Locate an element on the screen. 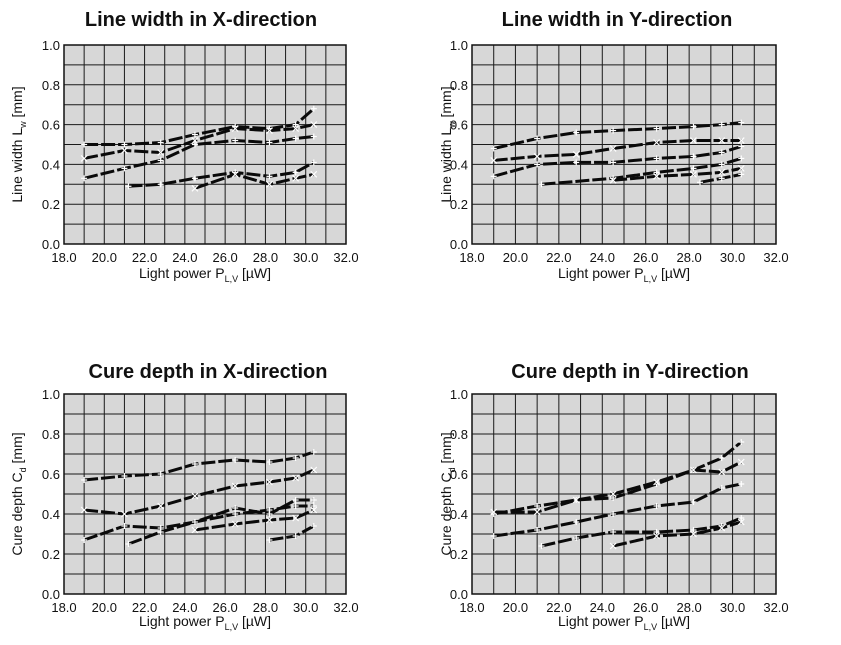 This screenshot has height=645, width=841. y-axis-label: Line width Lw [mm] is located at coordinates (447, 144).